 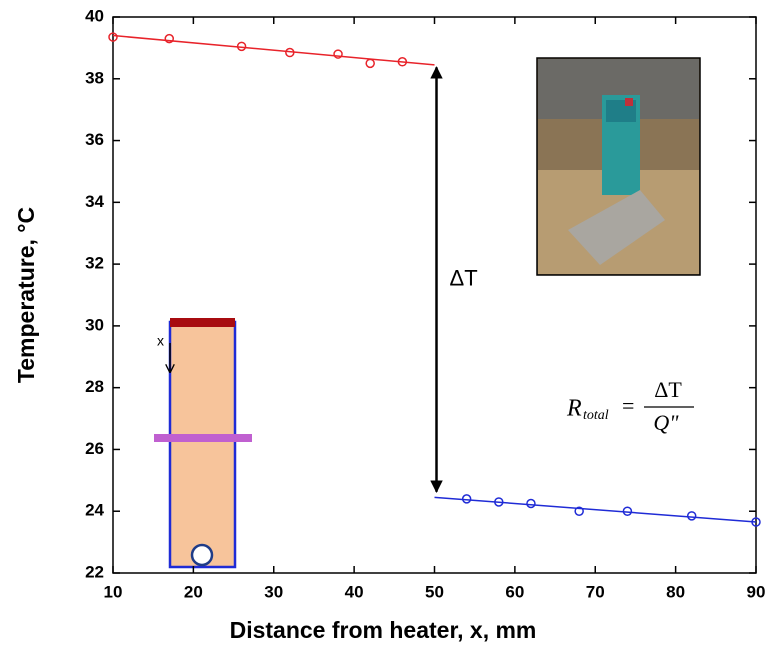 I want to click on x-tick-label: 20, so click(x=193, y=591).